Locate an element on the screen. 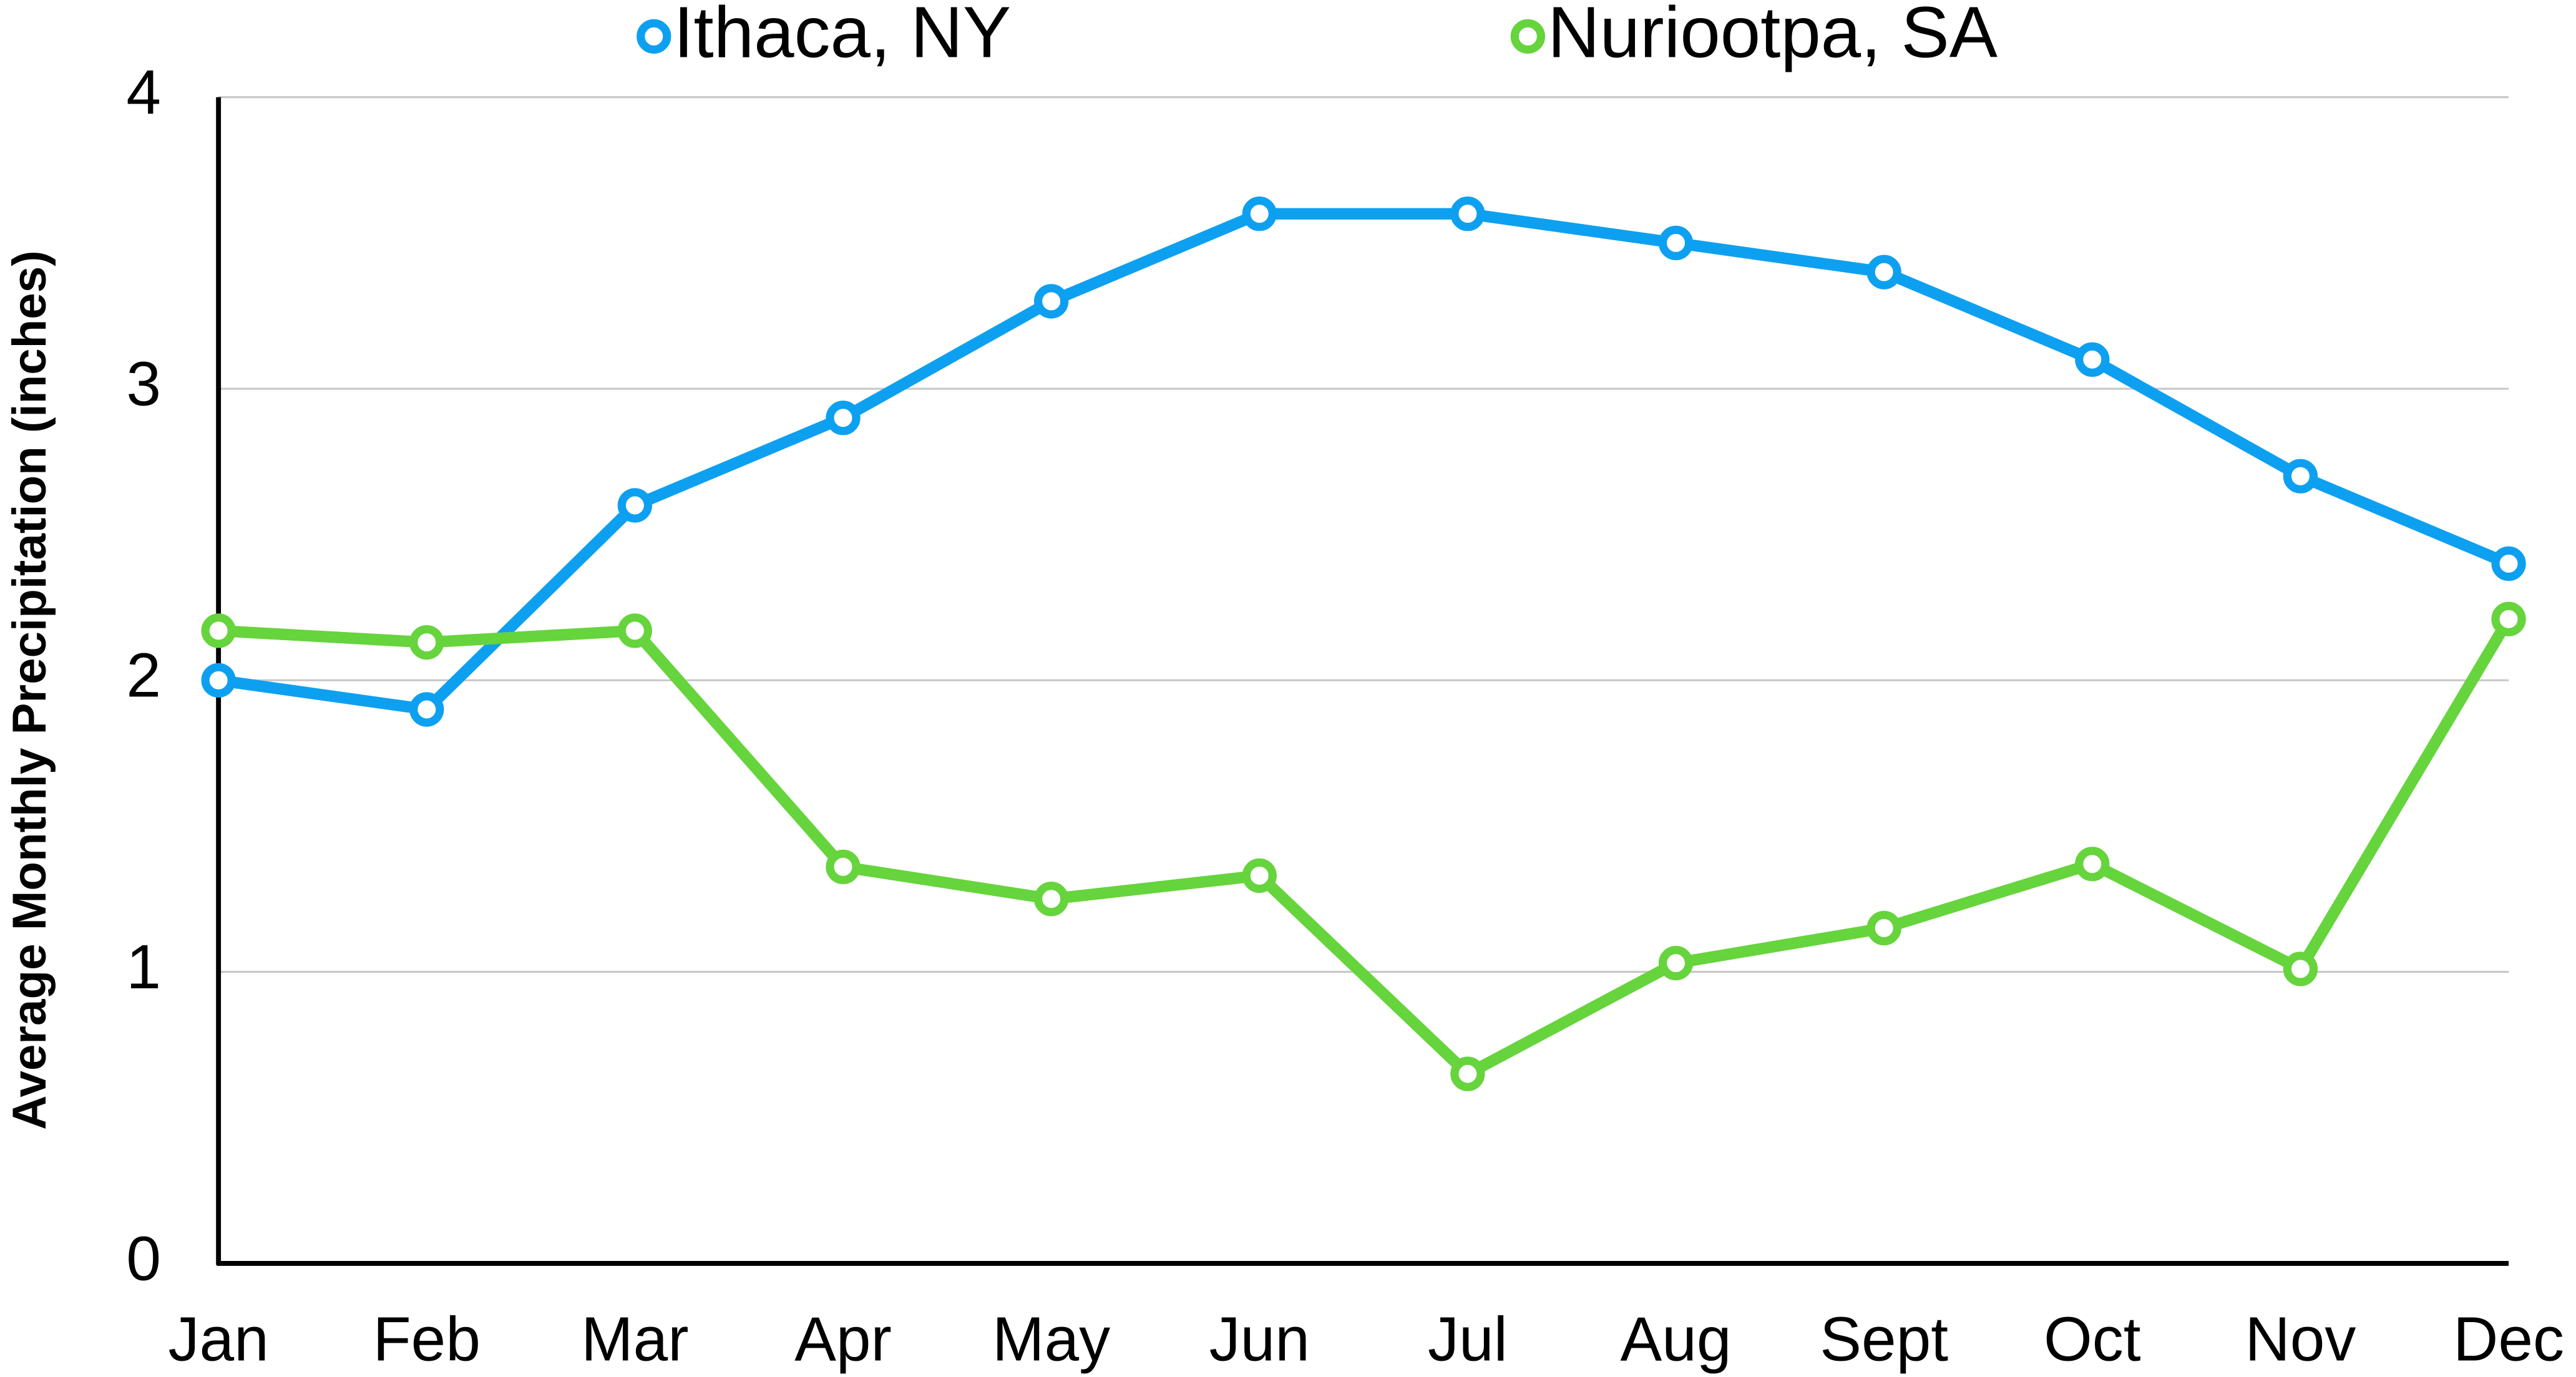  x-tick-label: Oct is located at coordinates (2092, 1339).